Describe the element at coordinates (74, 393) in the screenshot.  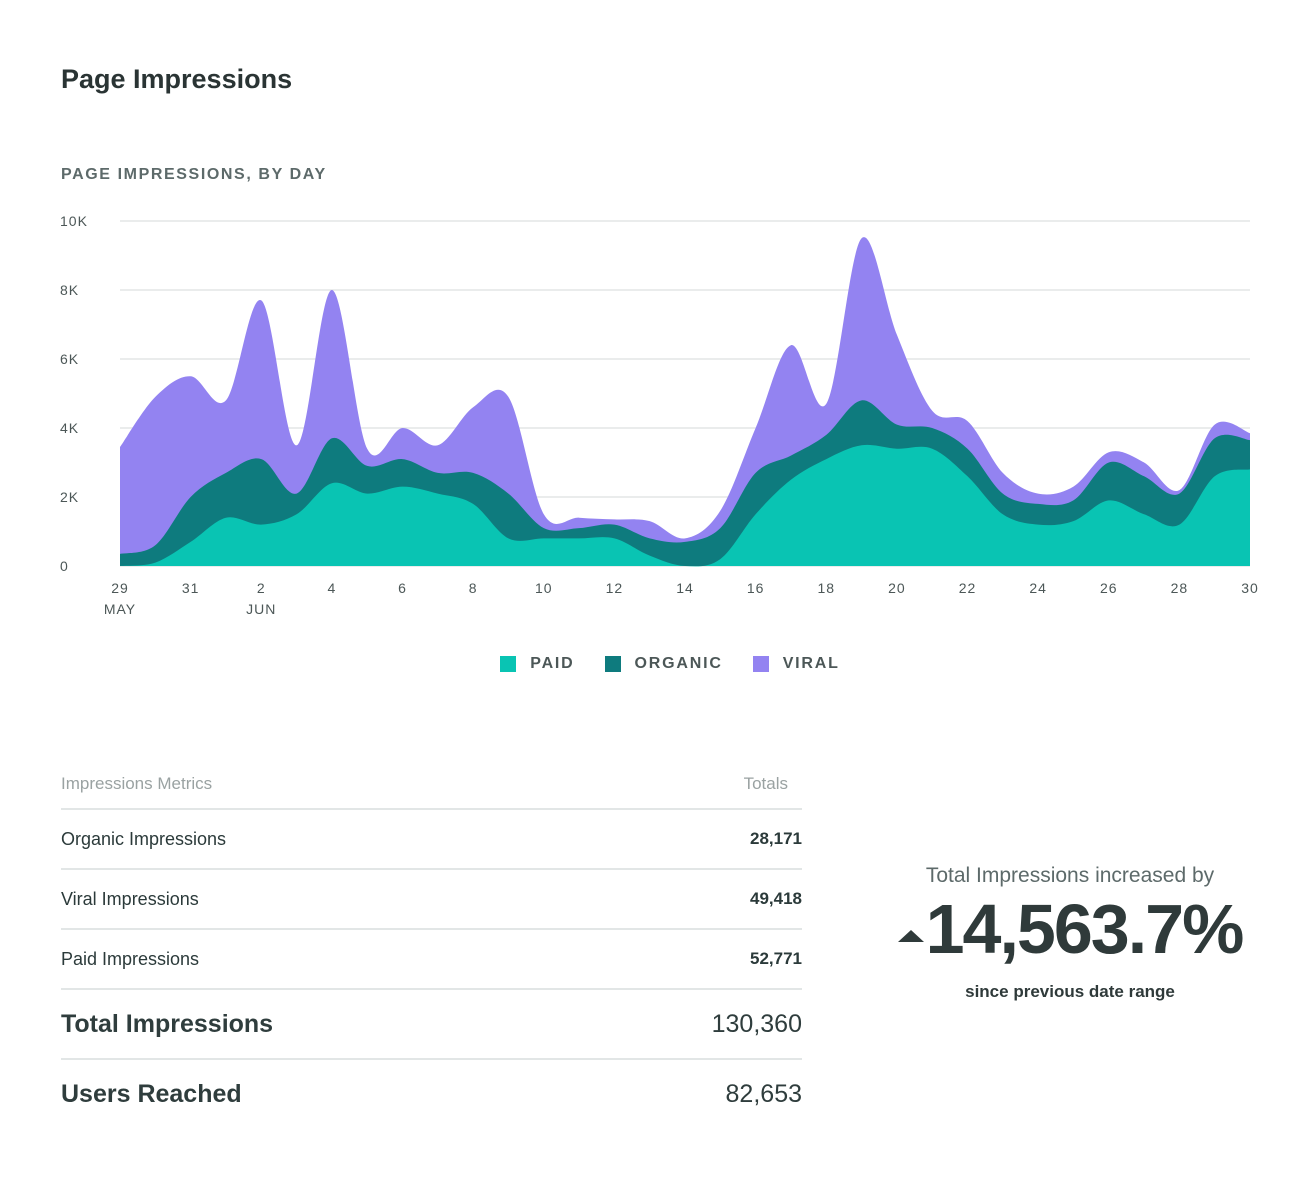
I see `y-axis: 0 2K 4K 6K 8K 10K` at that location.